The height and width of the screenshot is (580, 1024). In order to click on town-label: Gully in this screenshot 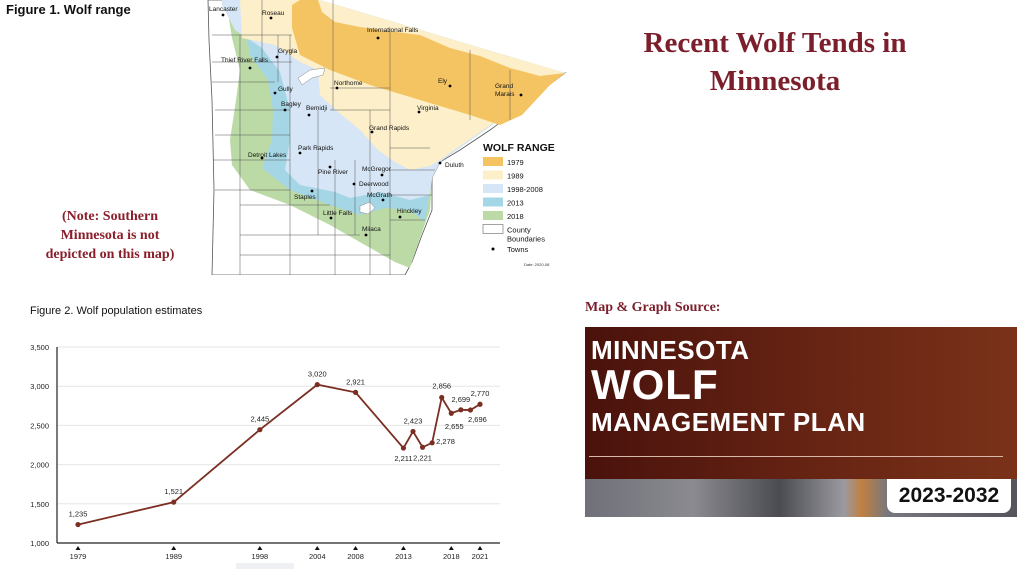, I will do `click(286, 89)`.